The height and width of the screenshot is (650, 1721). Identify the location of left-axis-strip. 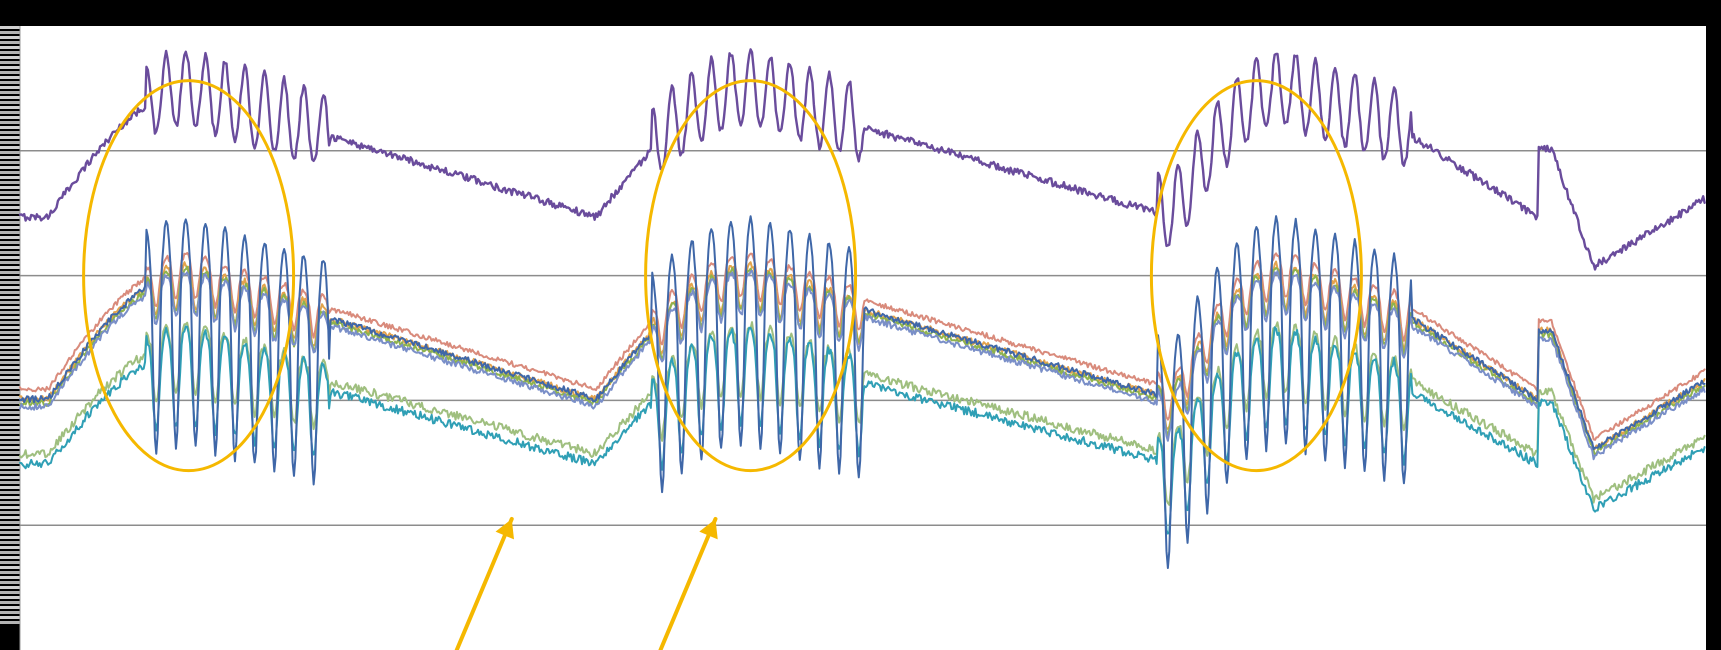
(10, 338).